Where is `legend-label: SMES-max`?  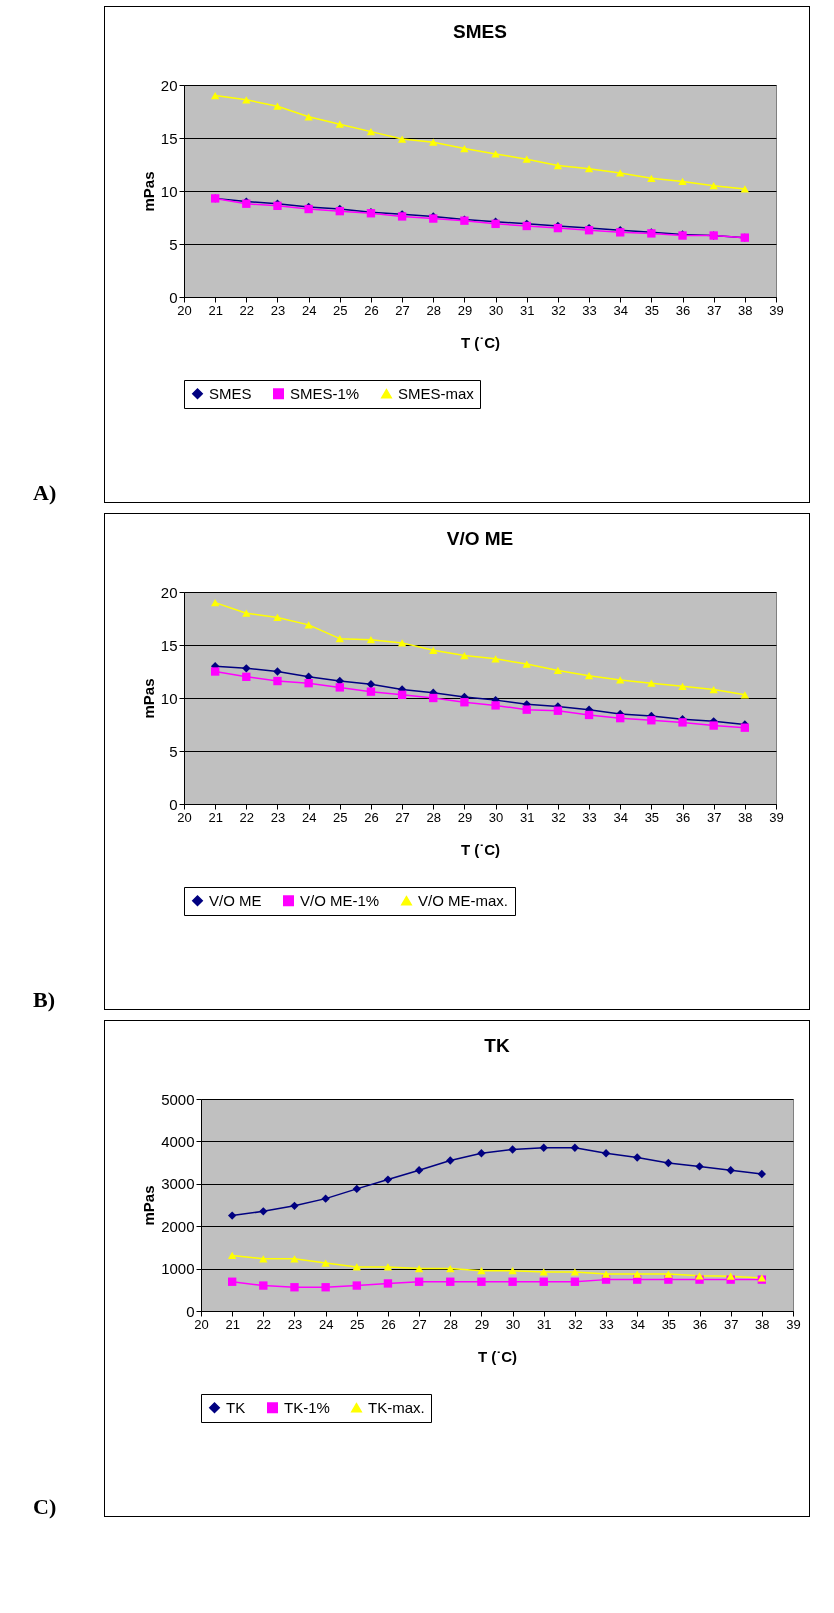 legend-label: SMES-max is located at coordinates (436, 393).